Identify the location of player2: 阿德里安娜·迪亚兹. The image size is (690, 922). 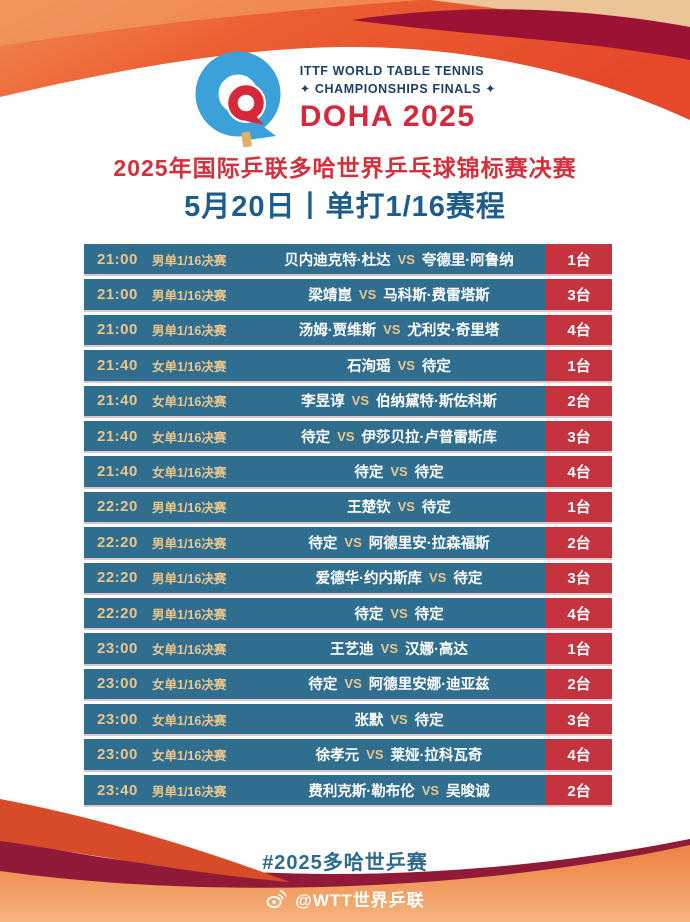
(429, 685).